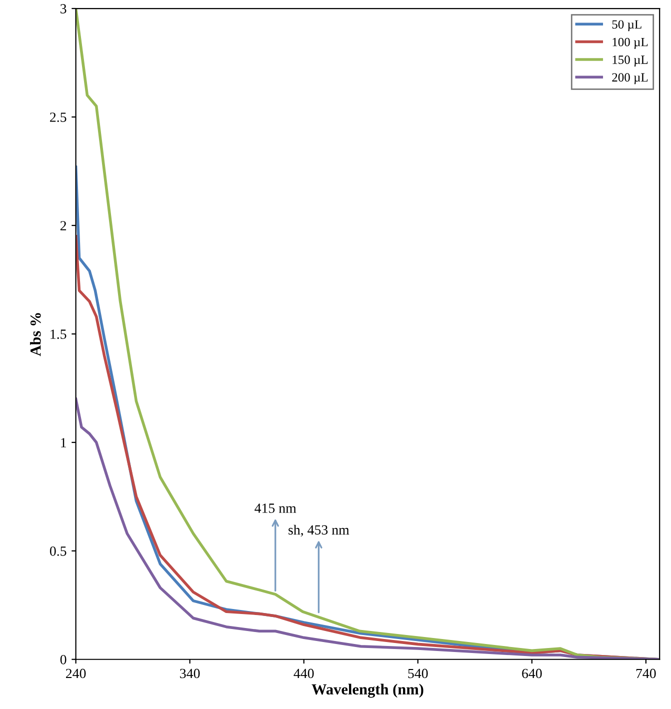  I want to click on y-tick-label: 3, so click(63, 9).